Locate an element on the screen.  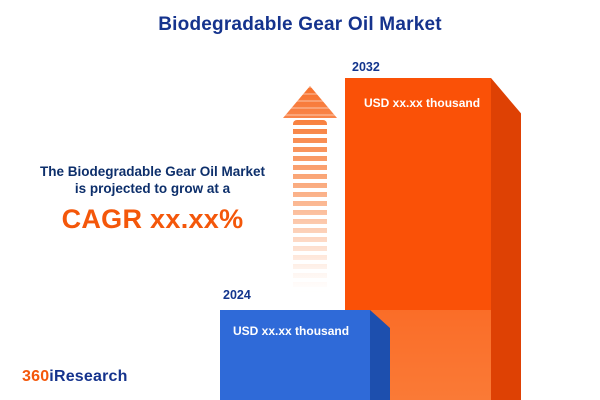
bar-2032-year-label: 2032 is located at coordinates (366, 67).